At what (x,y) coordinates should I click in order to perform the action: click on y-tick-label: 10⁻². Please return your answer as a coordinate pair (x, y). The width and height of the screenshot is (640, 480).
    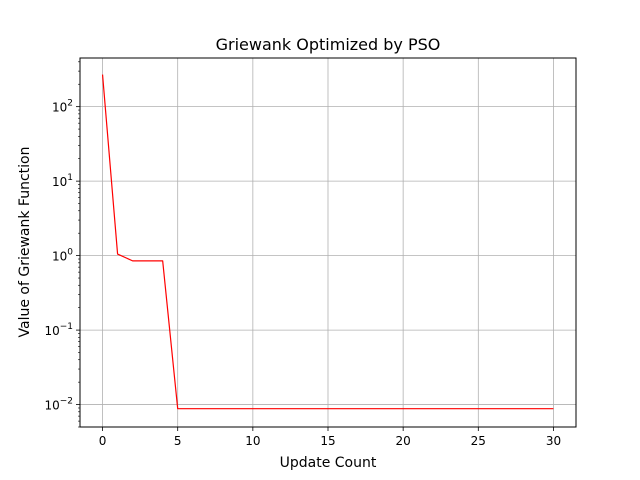
    Looking at the image, I should click on (58, 405).